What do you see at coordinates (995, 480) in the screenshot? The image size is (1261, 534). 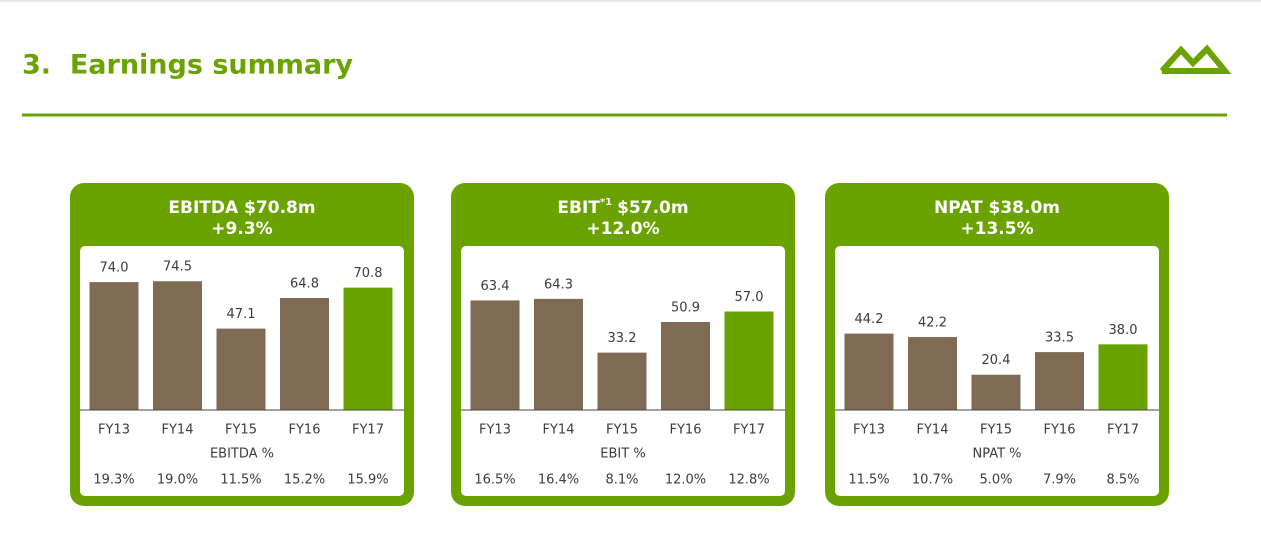 I see `margin-value: 5.0%` at bounding box center [995, 480].